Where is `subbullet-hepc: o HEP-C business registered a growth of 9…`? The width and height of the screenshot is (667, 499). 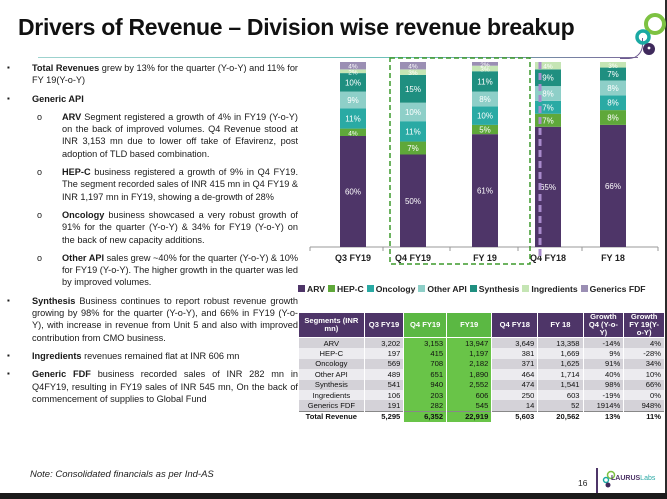
subbullet-hepc: o HEP-C business registered a growth of 9… is located at coordinates (152, 184).